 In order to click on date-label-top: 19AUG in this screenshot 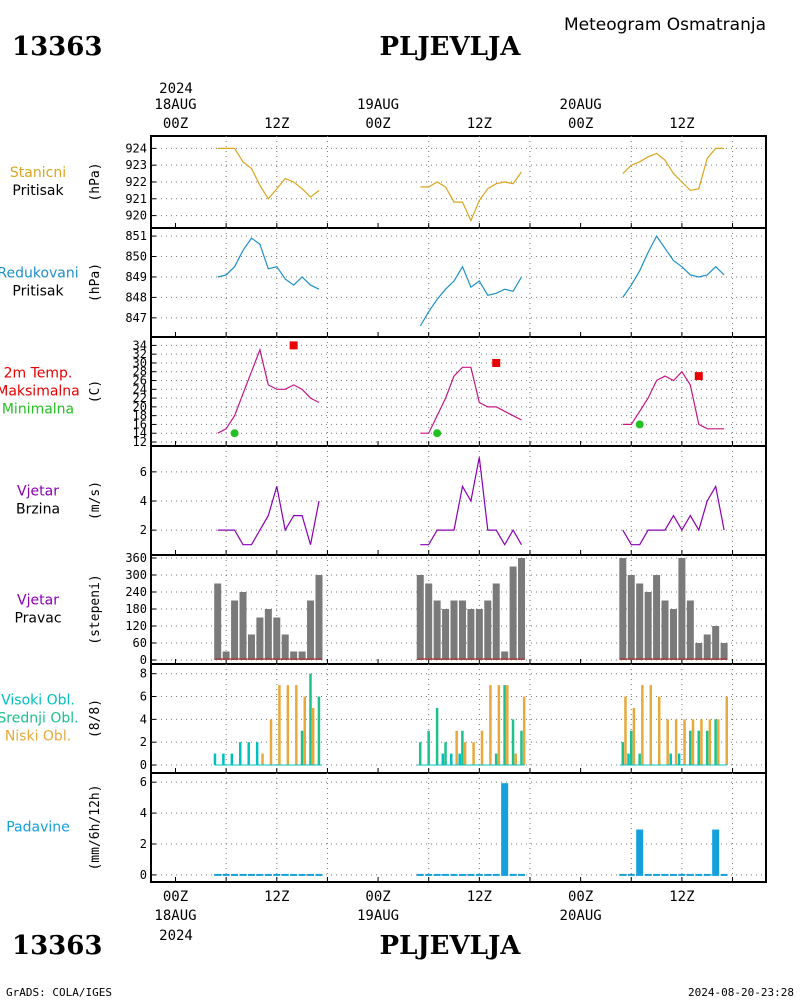, I will do `click(378, 105)`.